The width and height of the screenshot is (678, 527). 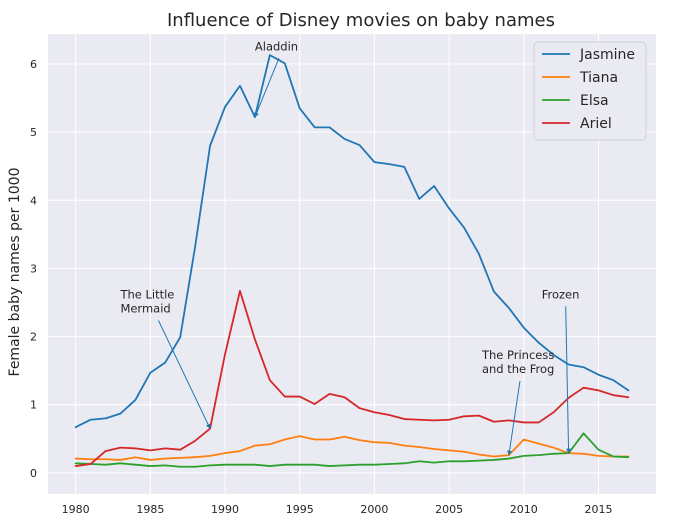 I want to click on x-tick-label: 2000, so click(x=374, y=509).